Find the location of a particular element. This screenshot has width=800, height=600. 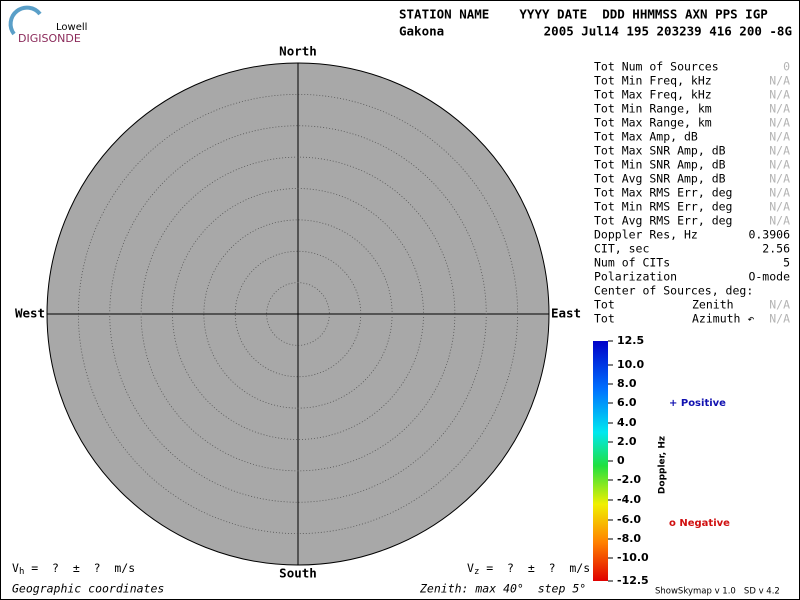

negative-legend: o Negative is located at coordinates (699, 523).